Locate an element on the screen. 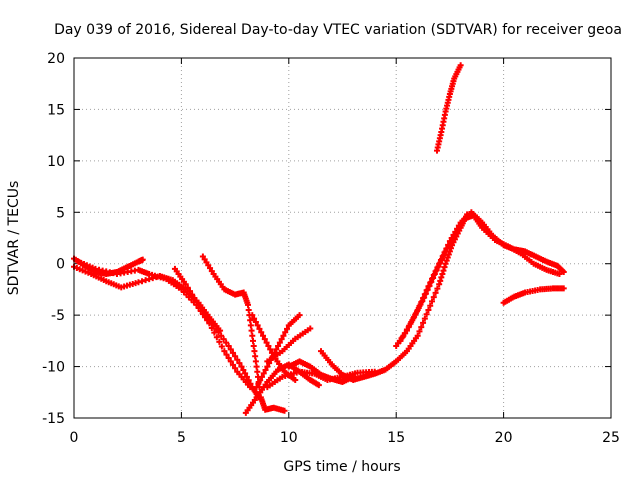 This screenshot has height=480, width=640. x-tick-label: 5 is located at coordinates (181, 438).